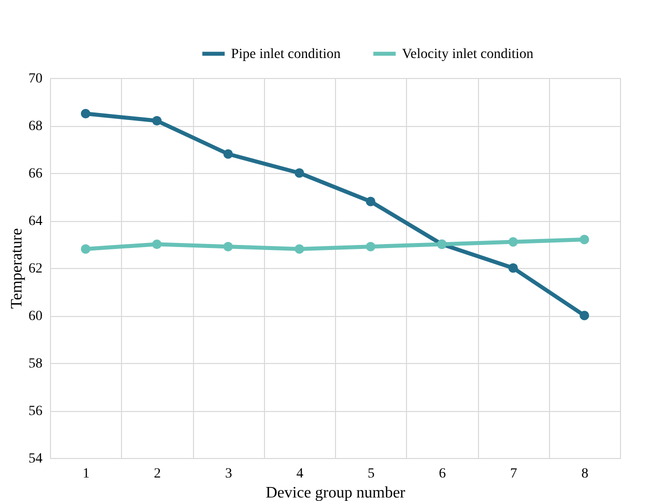  What do you see at coordinates (584, 474) in the screenshot?
I see `x-tick-label: 8` at bounding box center [584, 474].